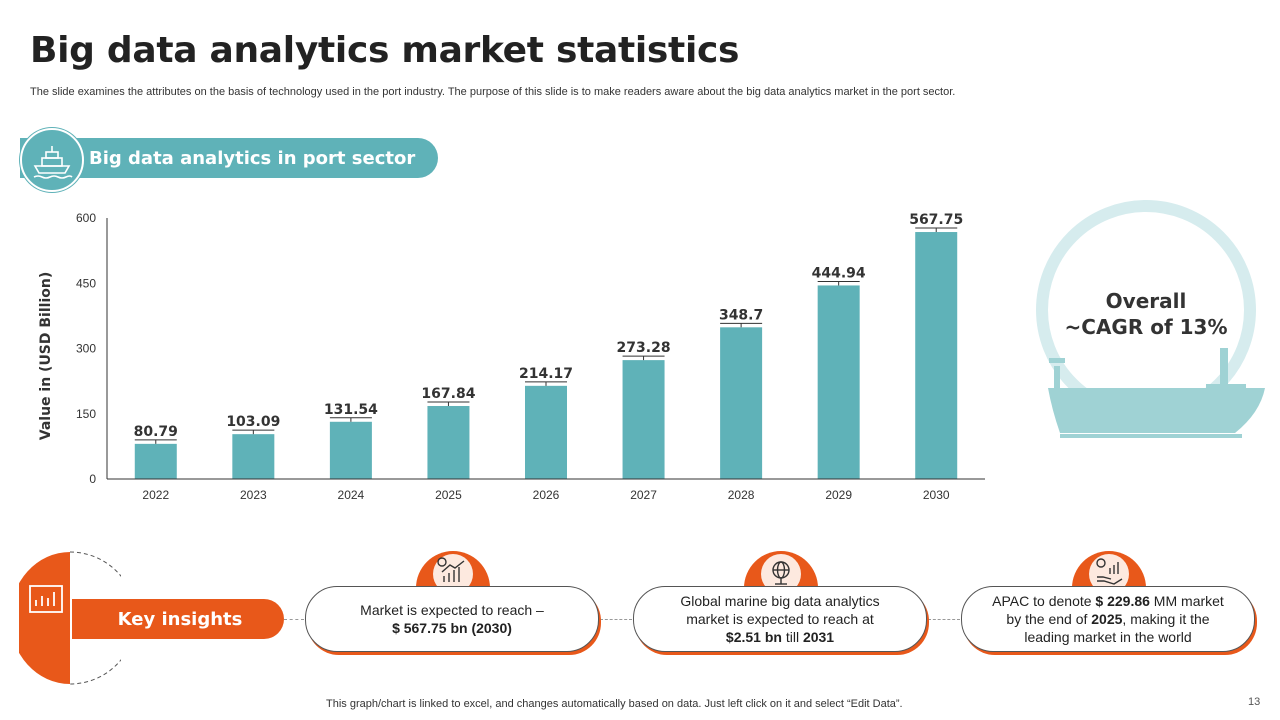 Image resolution: width=1280 pixels, height=720 pixels. Describe the element at coordinates (741, 315) in the screenshot. I see `data-label: 348.7` at that location.